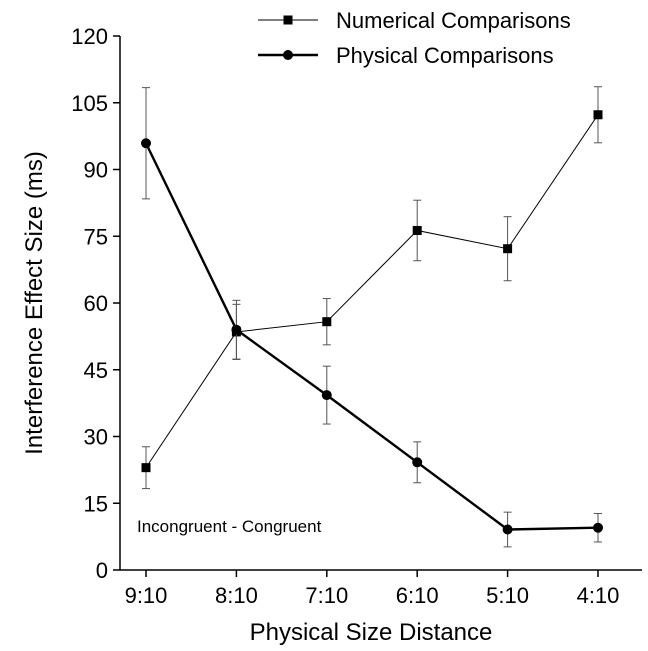 Image resolution: width=648 pixels, height=651 pixels. I want to click on x-tick-label: 6:10, so click(417, 595).